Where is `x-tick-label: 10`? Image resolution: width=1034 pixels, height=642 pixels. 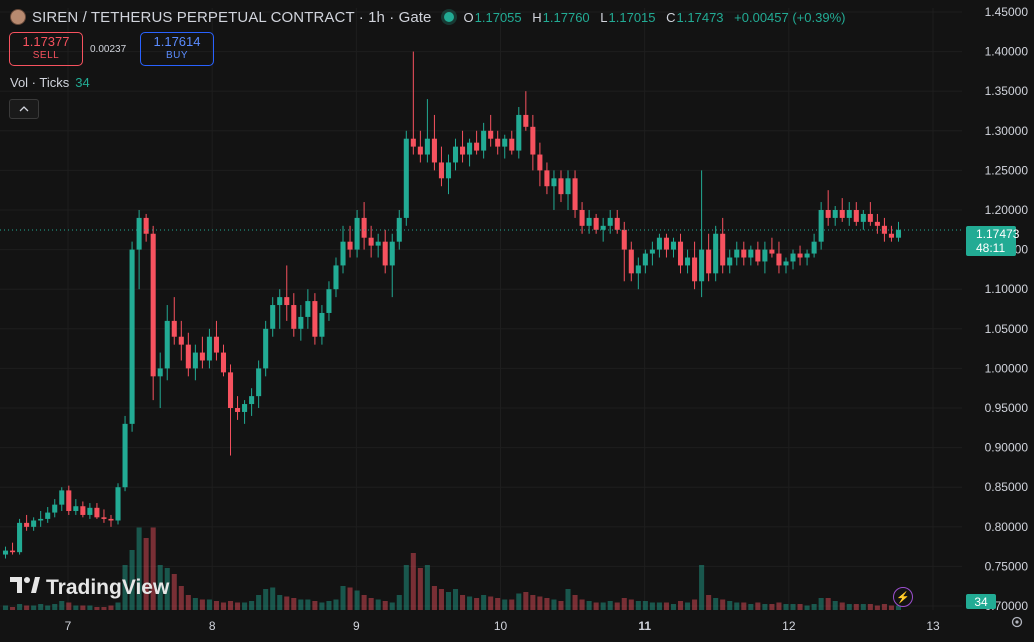
x-tick-label: 10 is located at coordinates (501, 626).